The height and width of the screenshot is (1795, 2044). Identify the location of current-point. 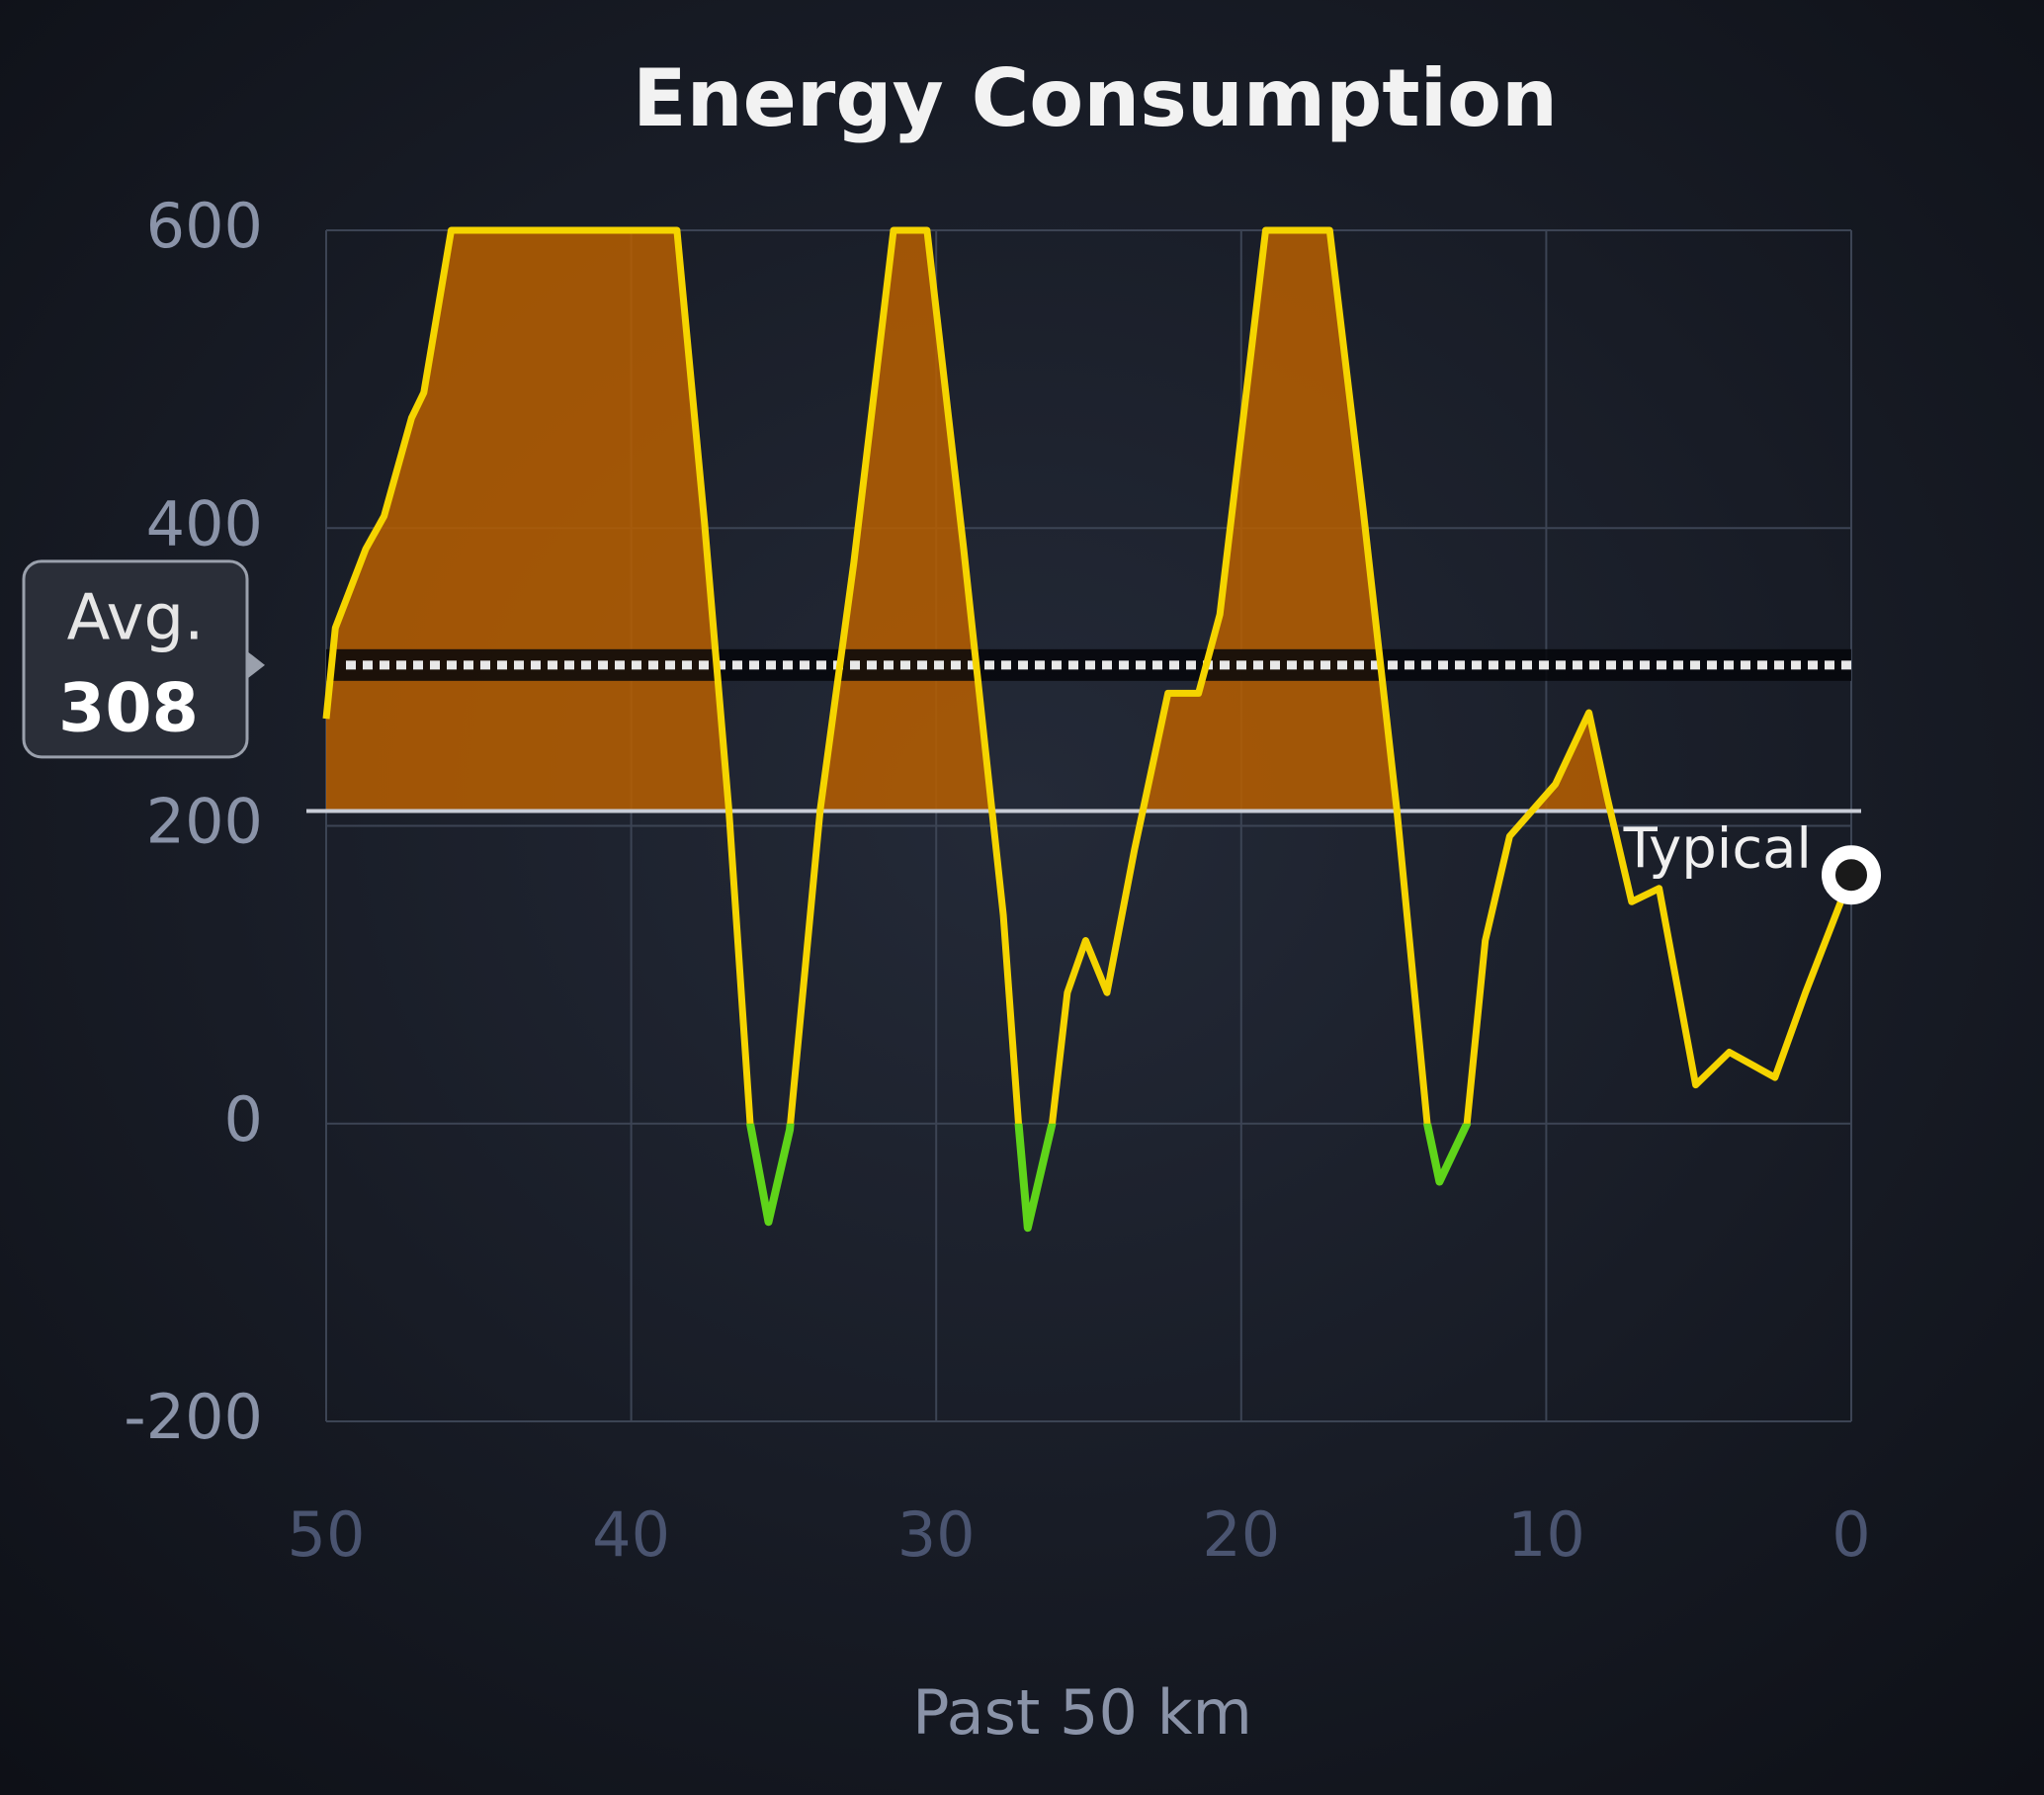
(1851, 875).